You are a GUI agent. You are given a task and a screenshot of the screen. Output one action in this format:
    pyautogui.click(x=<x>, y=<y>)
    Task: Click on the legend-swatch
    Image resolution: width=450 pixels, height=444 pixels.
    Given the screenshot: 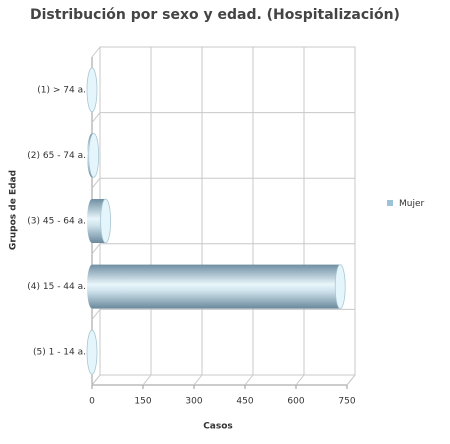 What is the action you would take?
    pyautogui.click(x=390, y=203)
    